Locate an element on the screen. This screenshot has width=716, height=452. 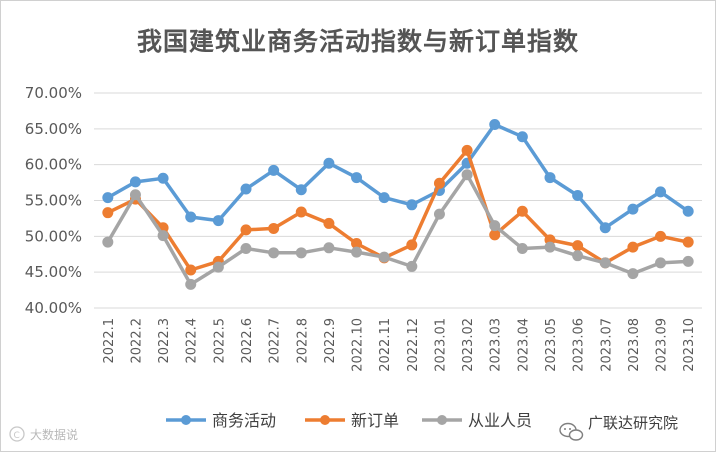
x-tick-label: 2022.8 is located at coordinates (302, 341).